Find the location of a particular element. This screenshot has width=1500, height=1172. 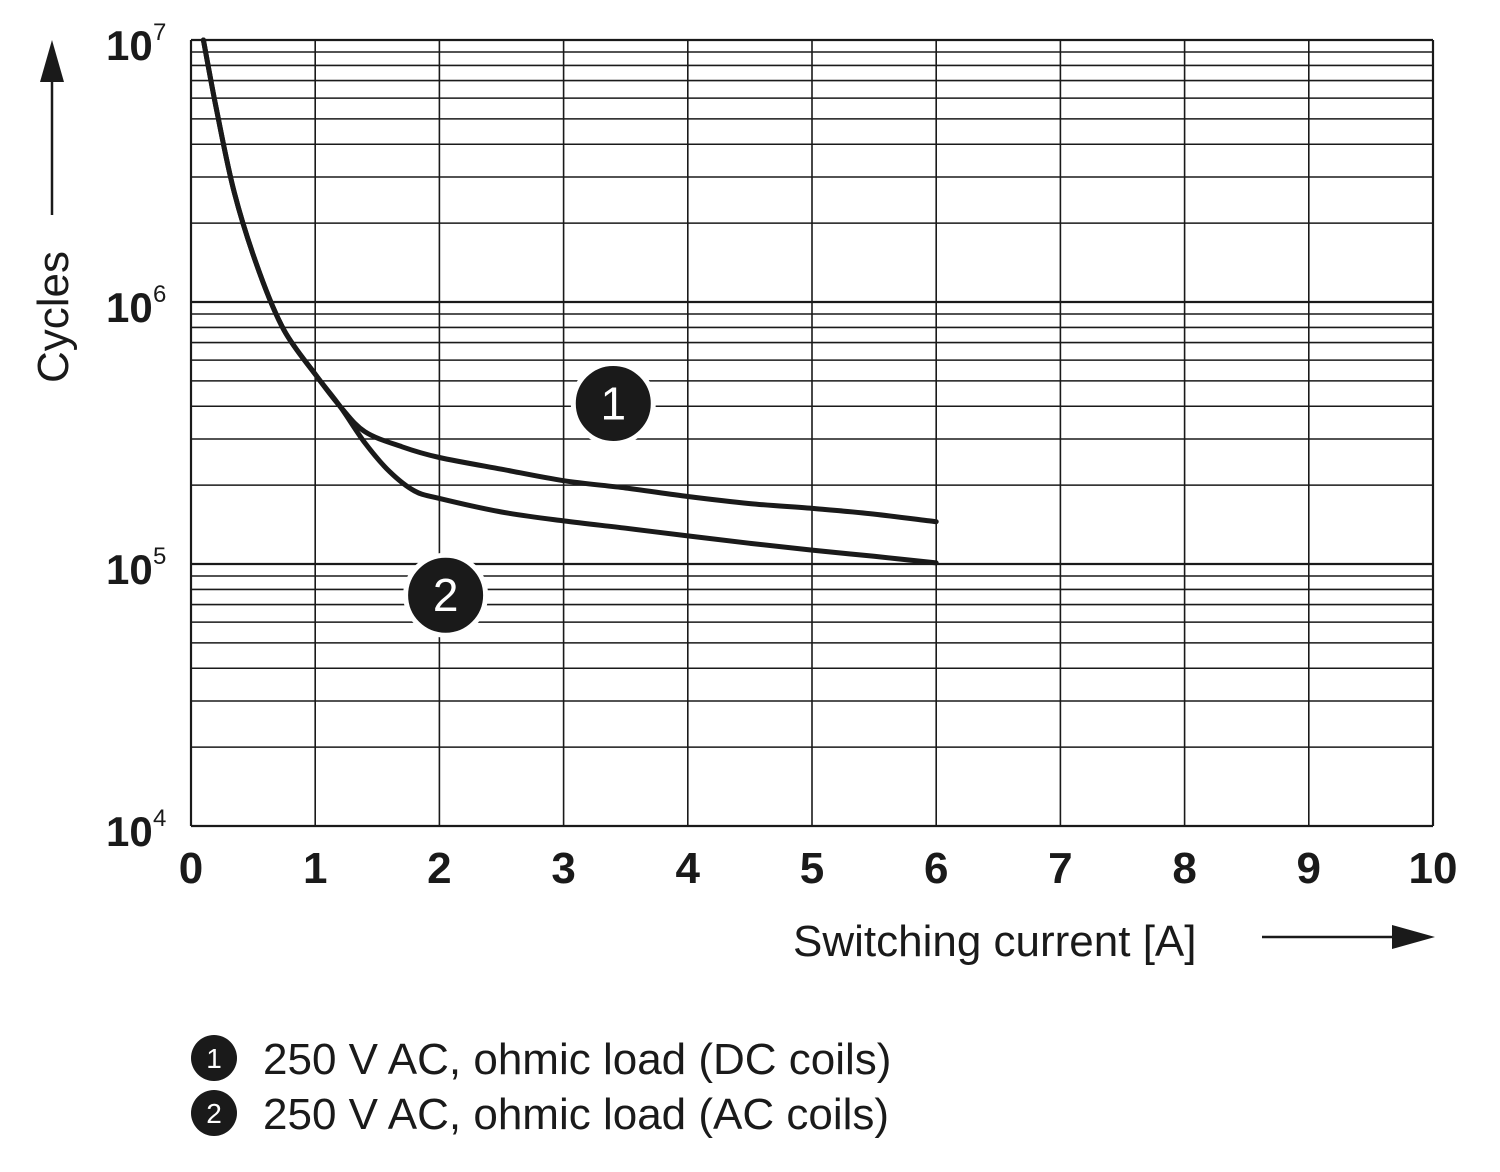

legend-label-2: 250 V AC, ohmic load (AC coils) is located at coordinates (576, 1114).